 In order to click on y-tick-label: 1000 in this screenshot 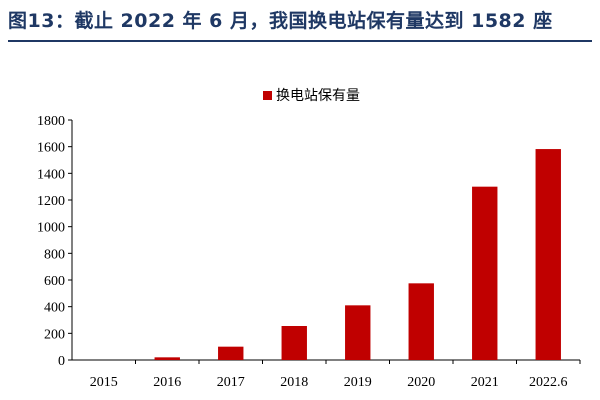, I will do `click(51, 228)`.